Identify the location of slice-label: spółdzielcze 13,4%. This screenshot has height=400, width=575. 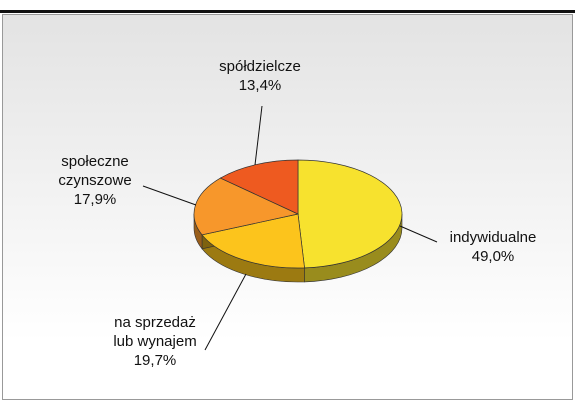
(260, 76).